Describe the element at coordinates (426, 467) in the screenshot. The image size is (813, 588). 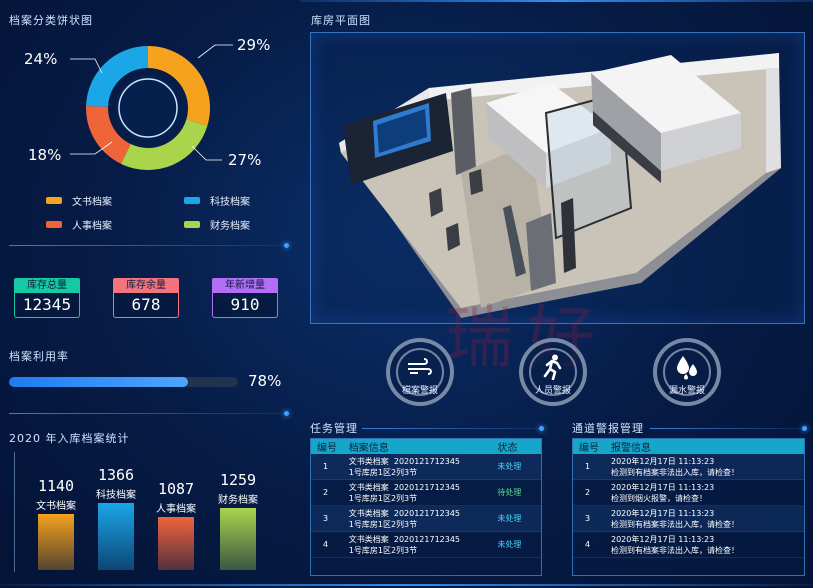
I see `table-row: 1 文书类档案 2020121712345 1号库房1区2列3节 未处理` at that location.